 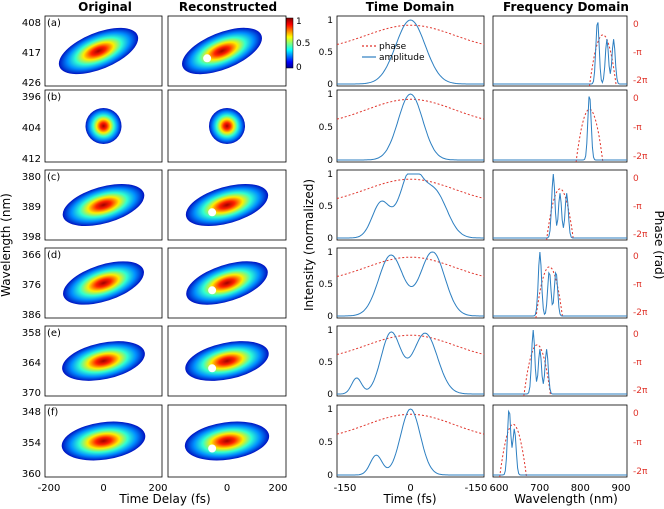 What do you see at coordinates (164, 499) in the screenshot?
I see `xlabel-time-delay: Time Delay (fs)` at bounding box center [164, 499].